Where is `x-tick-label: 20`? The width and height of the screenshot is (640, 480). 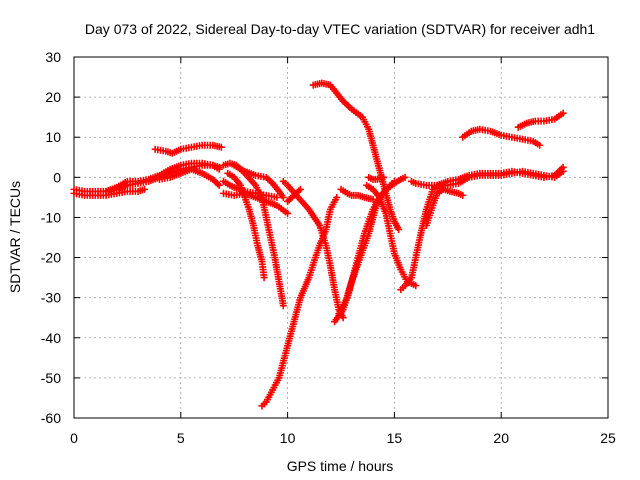
x-tick-label: 20 is located at coordinates (501, 438).